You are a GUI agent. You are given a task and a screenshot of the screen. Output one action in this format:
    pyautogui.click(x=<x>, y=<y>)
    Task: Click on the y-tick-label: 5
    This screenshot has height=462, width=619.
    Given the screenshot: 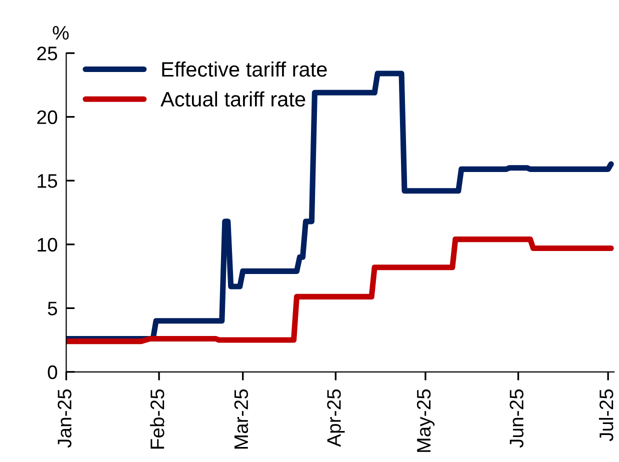 What is the action you would take?
    pyautogui.click(x=53, y=309)
    